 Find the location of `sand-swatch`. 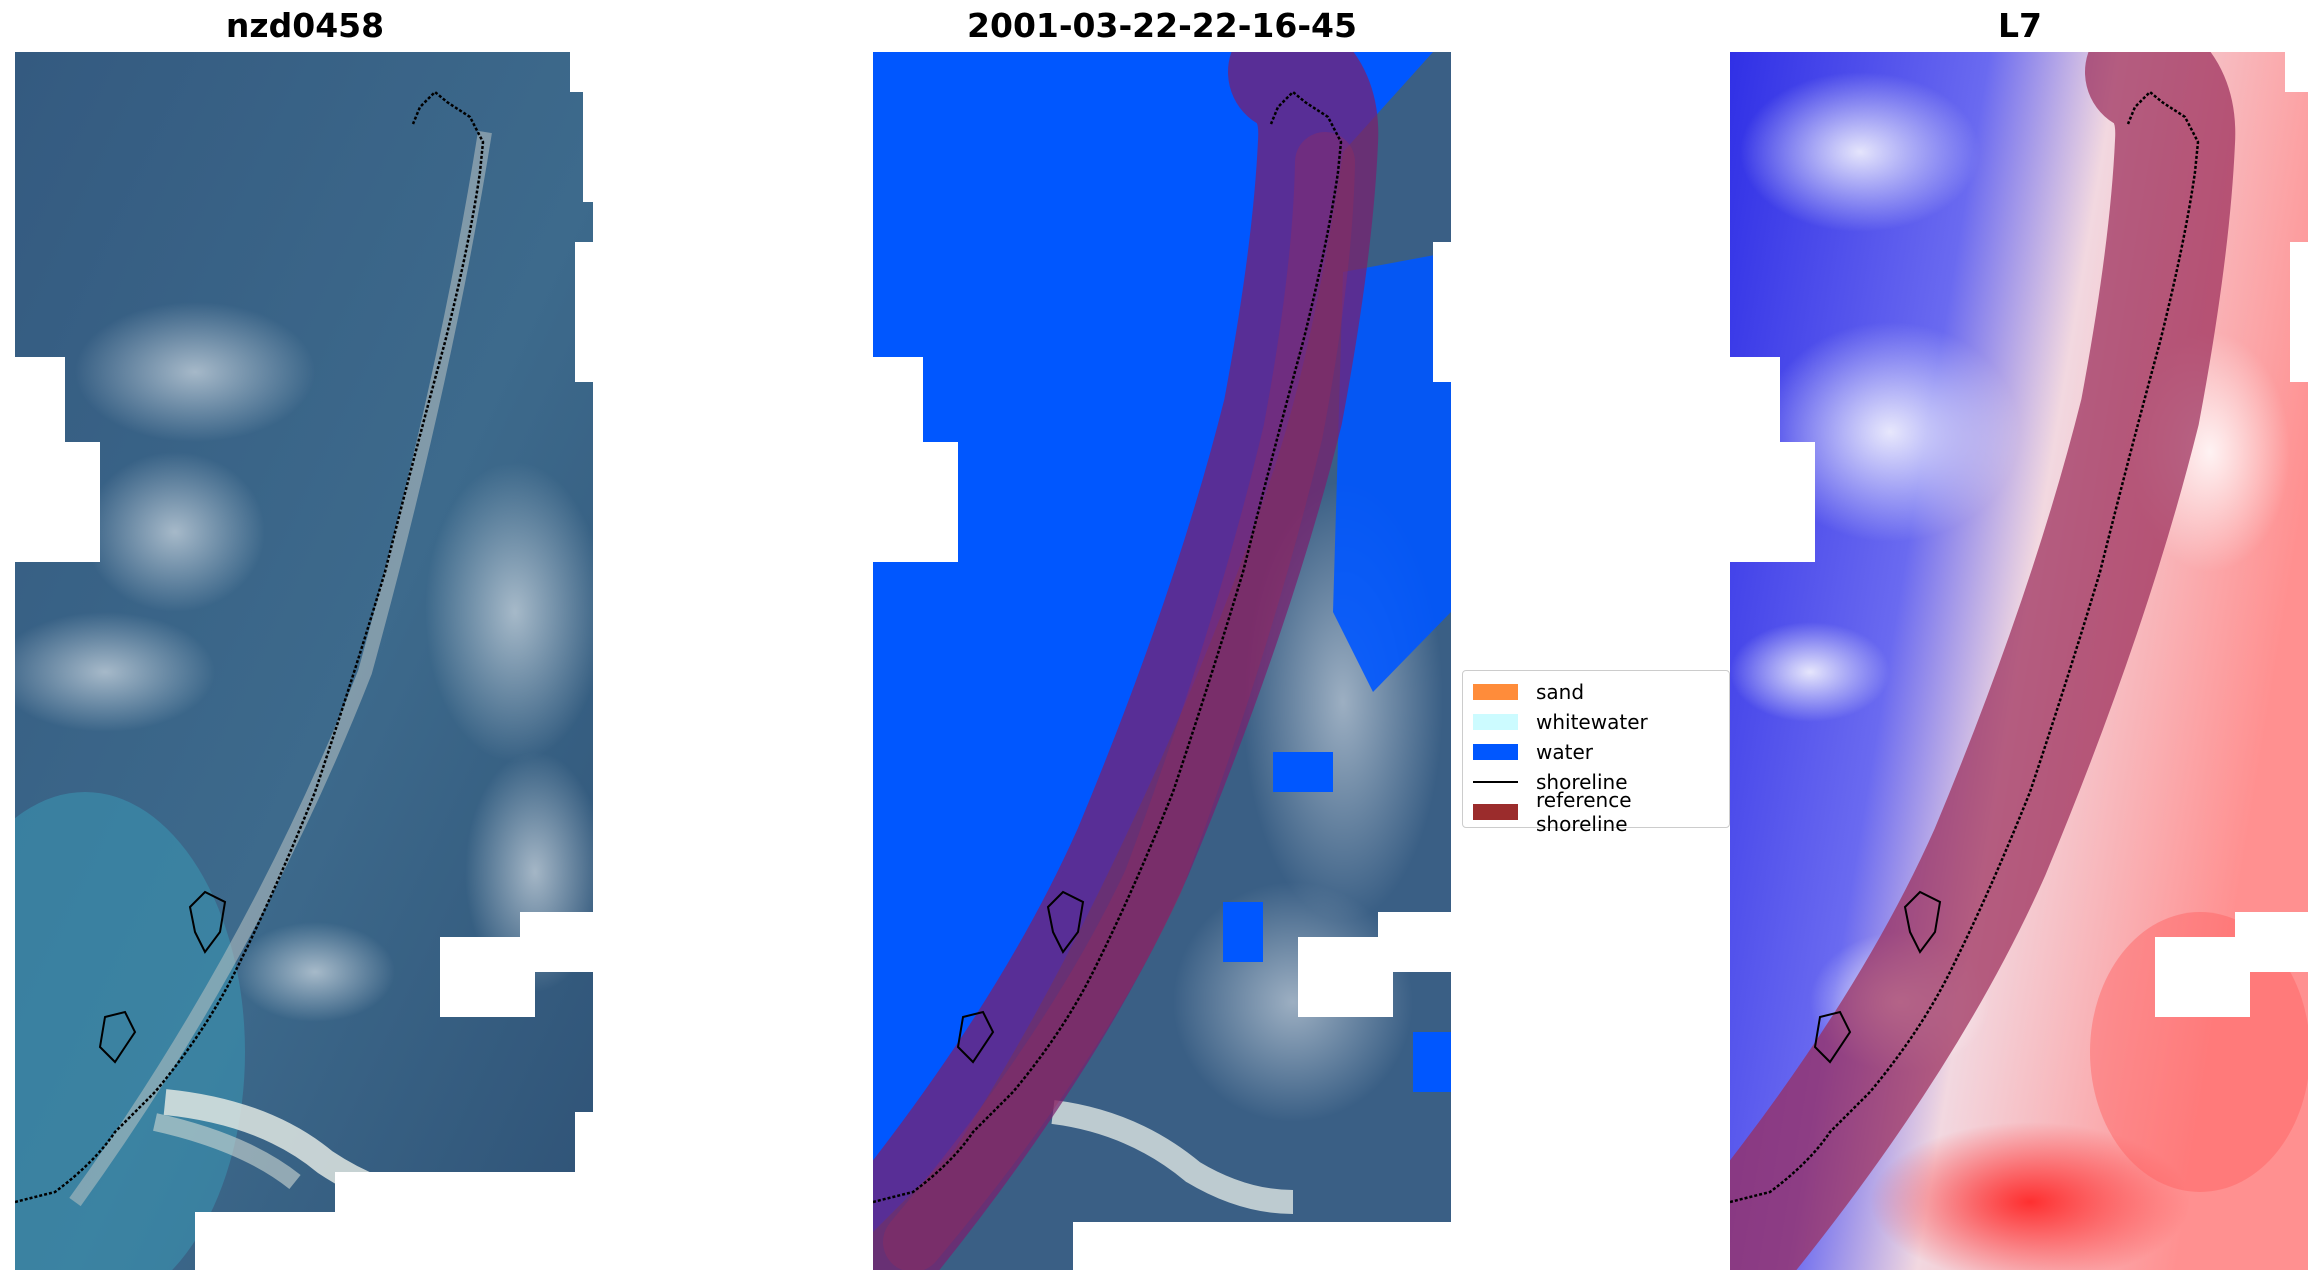

sand-swatch is located at coordinates (1495, 692).